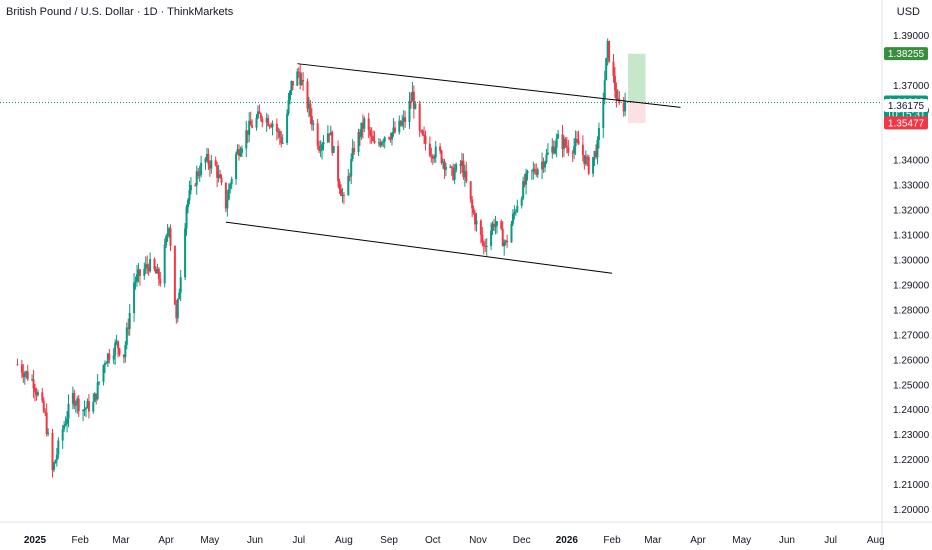  What do you see at coordinates (35, 540) in the screenshot?
I see `x-tick-label: 2025` at bounding box center [35, 540].